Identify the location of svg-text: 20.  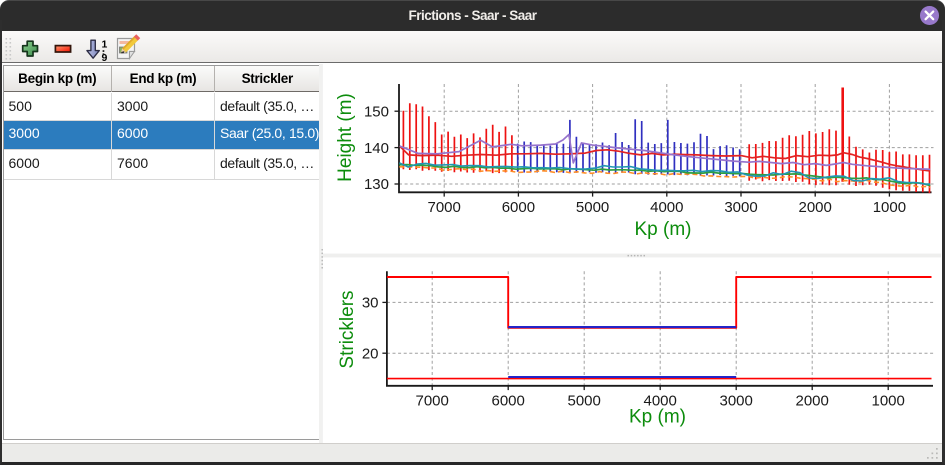
(370, 353).